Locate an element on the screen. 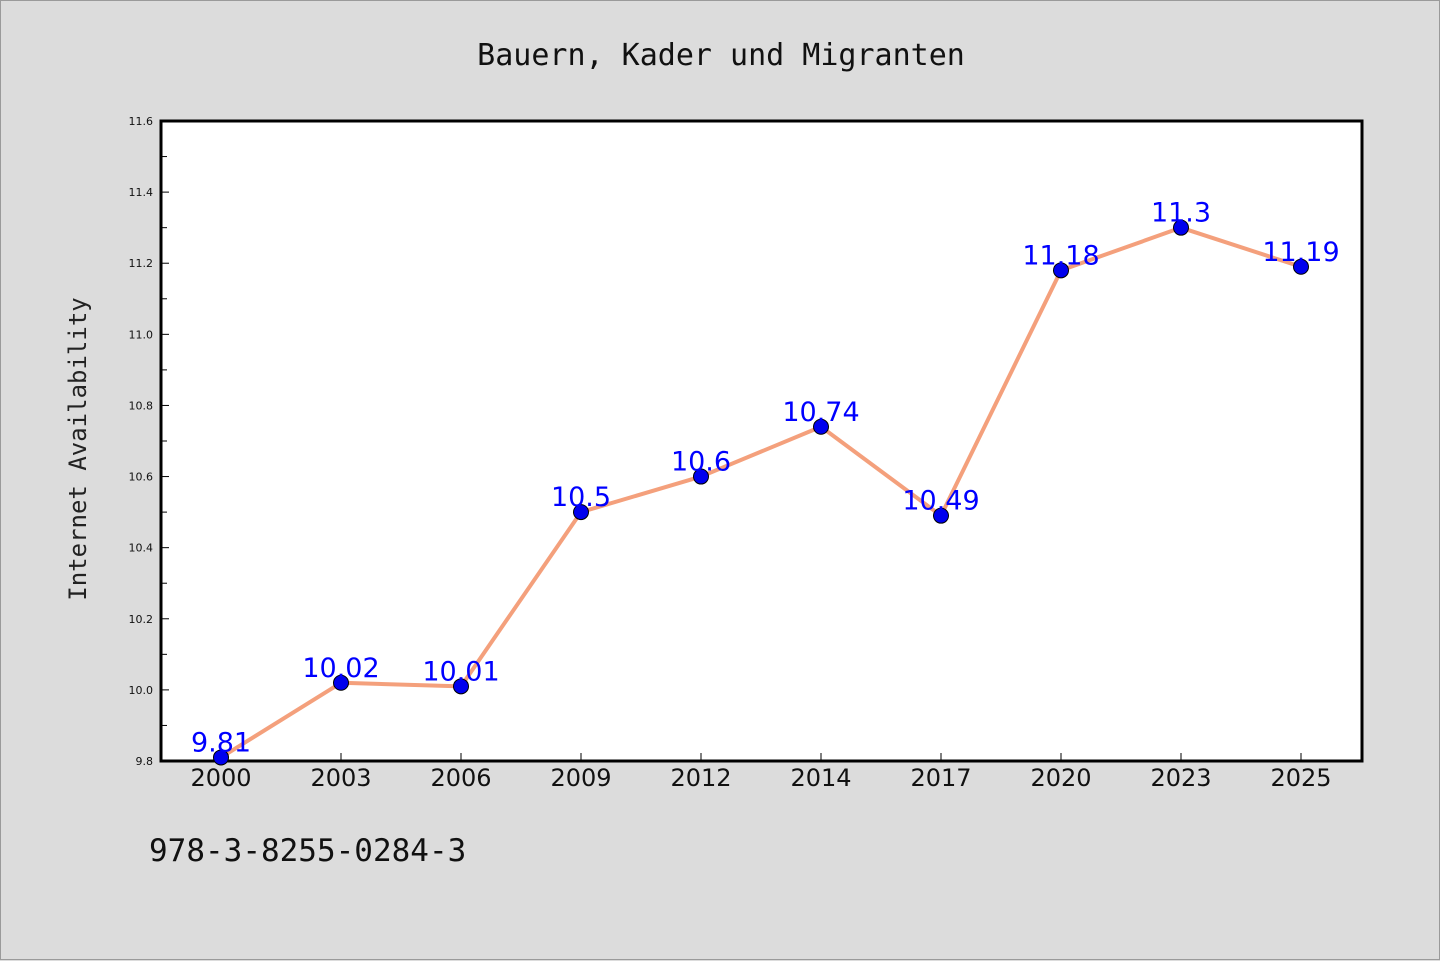 This screenshot has height=961, width=1440. y-tick-label: 10.6 is located at coordinates (141, 477).